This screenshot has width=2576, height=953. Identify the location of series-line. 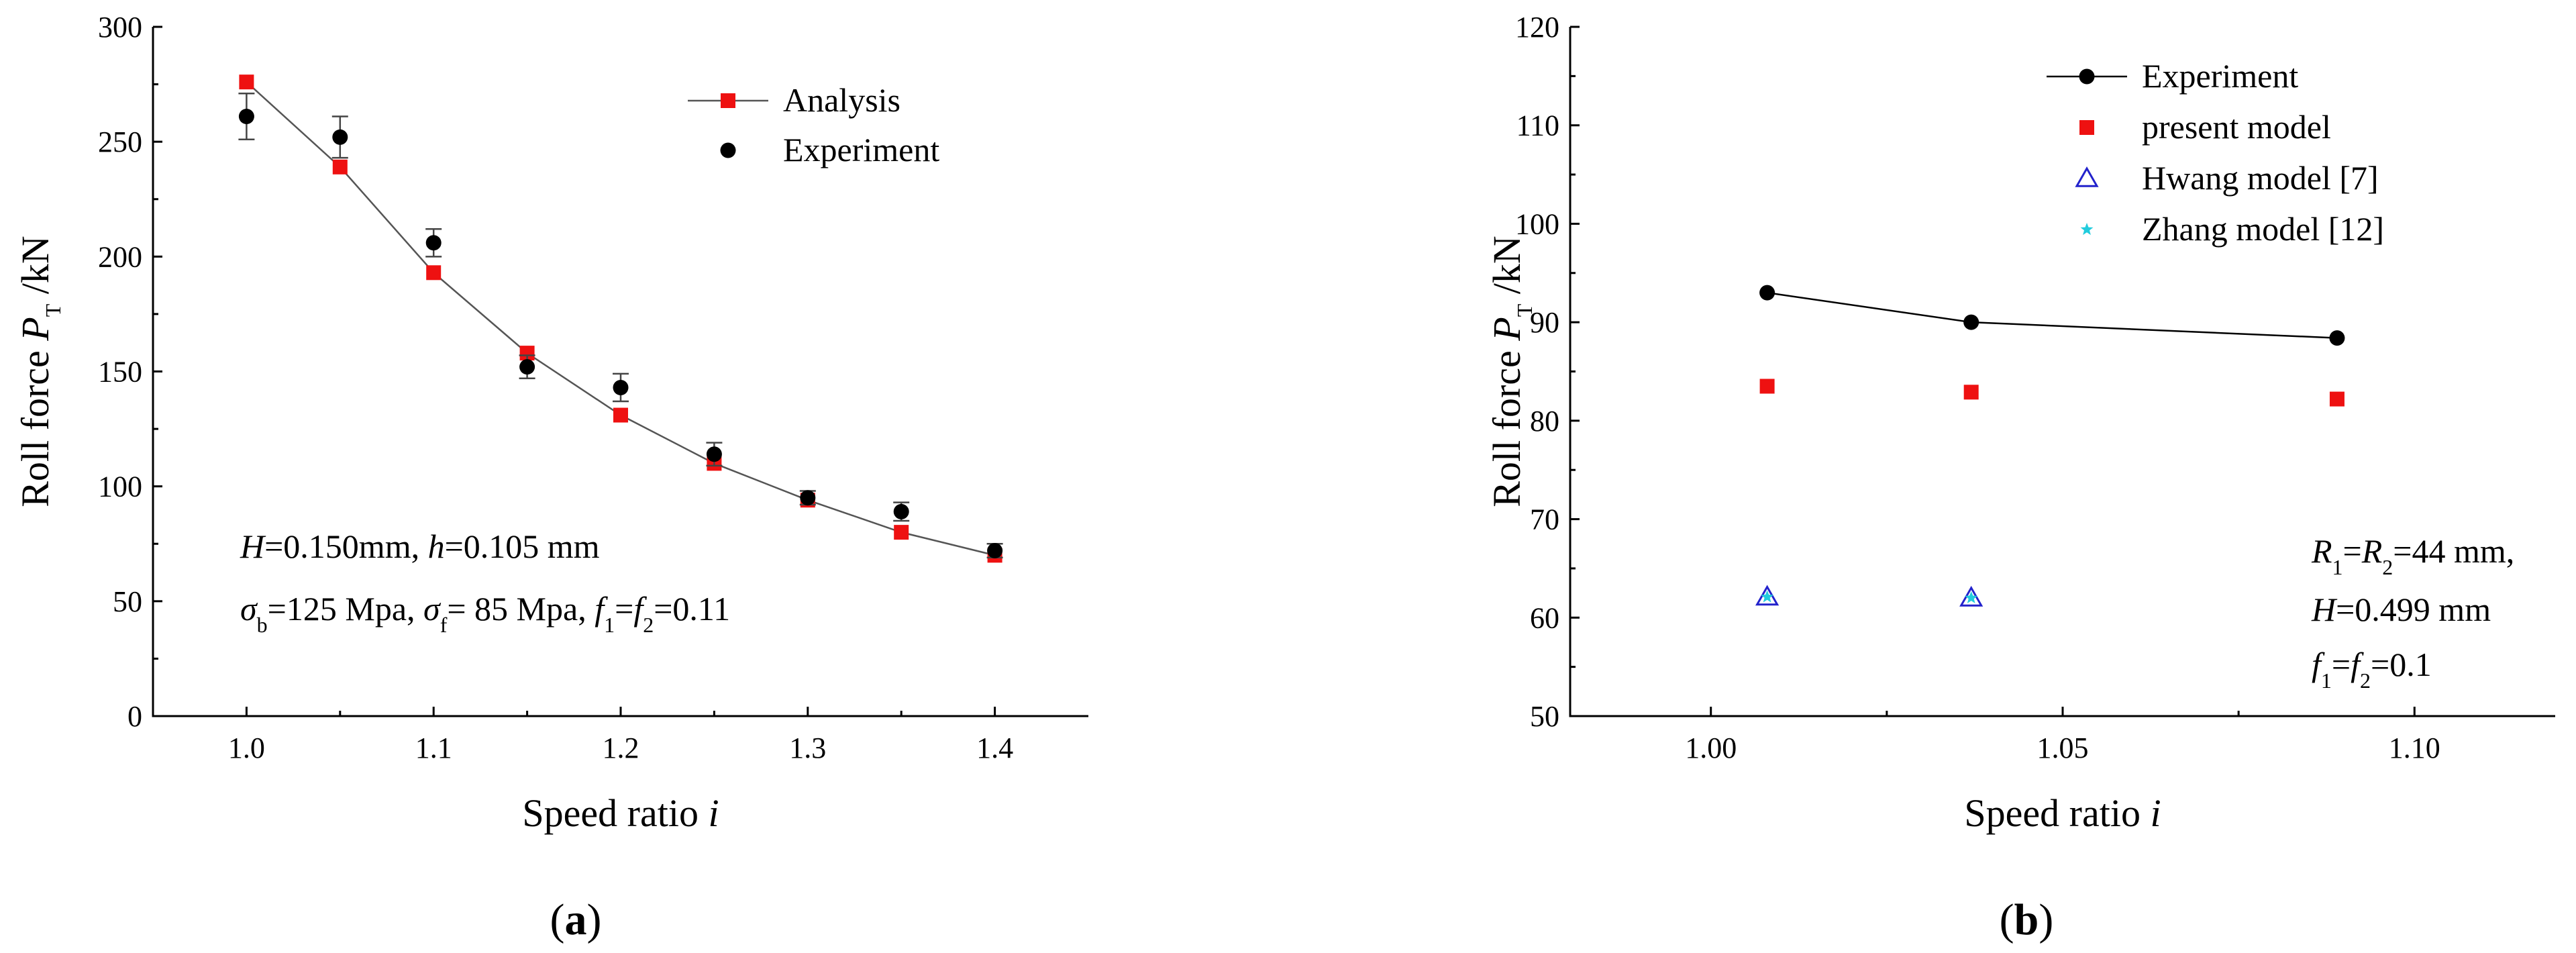
(2052, 315).